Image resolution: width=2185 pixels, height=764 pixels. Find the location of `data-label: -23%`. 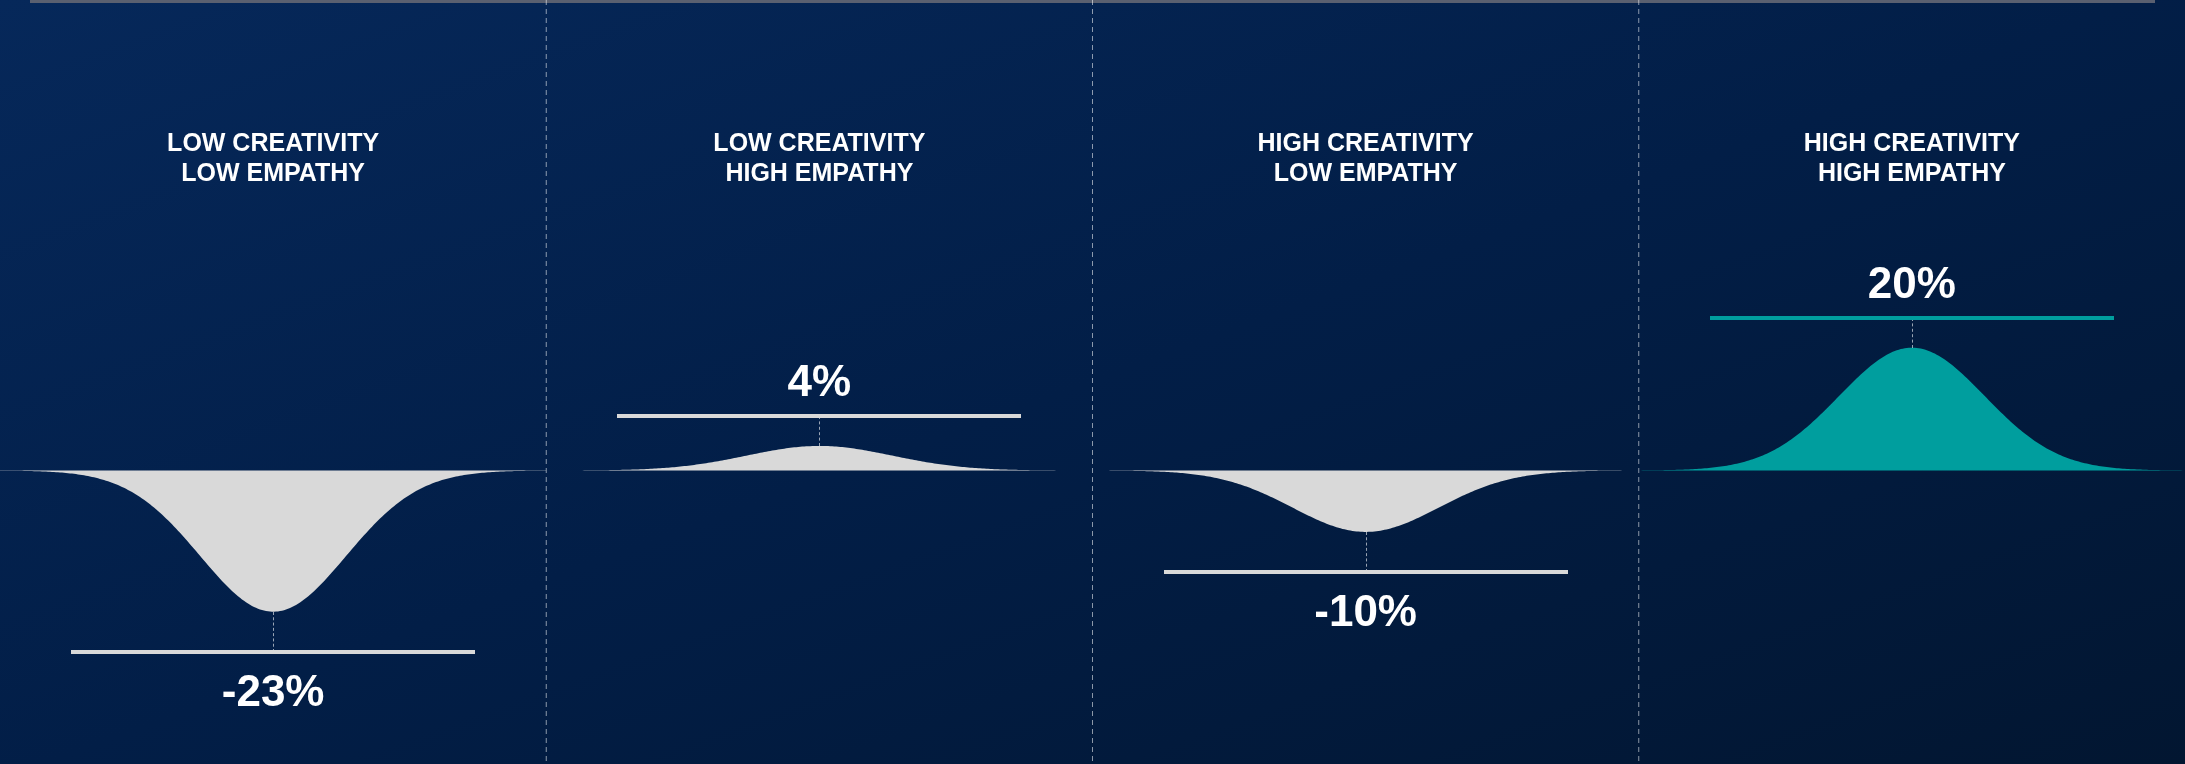

data-label: -23% is located at coordinates (273, 690).